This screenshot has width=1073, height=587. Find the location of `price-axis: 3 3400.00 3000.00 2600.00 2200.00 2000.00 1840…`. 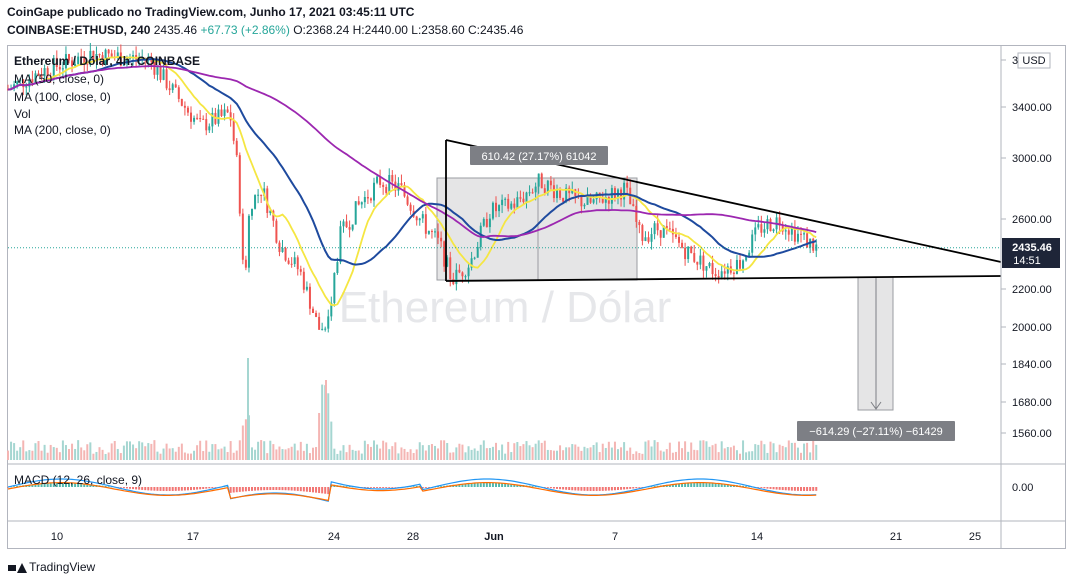

price-axis: 3 3400.00 3000.00 2600.00 2200.00 2000.00 1840… is located at coordinates (1026, 297).